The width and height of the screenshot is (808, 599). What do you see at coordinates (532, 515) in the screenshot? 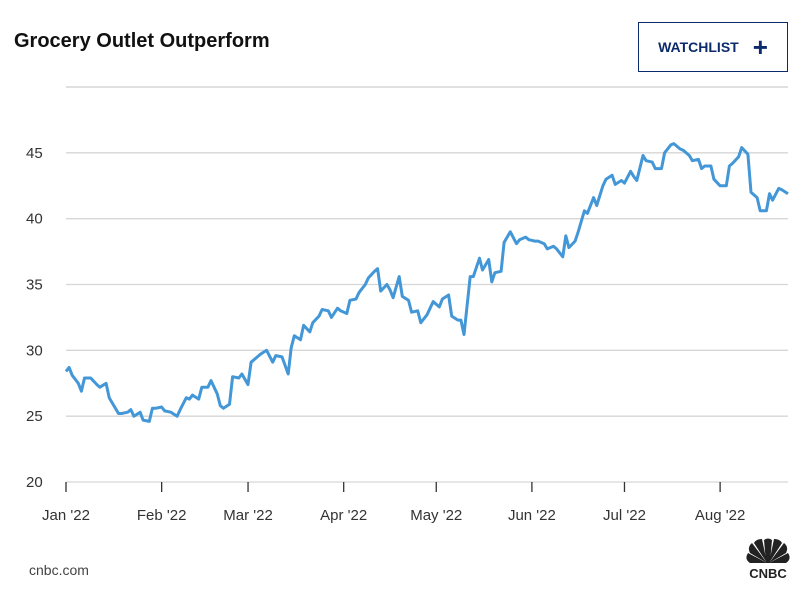
I see `x-tick-label: Jun '22` at bounding box center [532, 515].